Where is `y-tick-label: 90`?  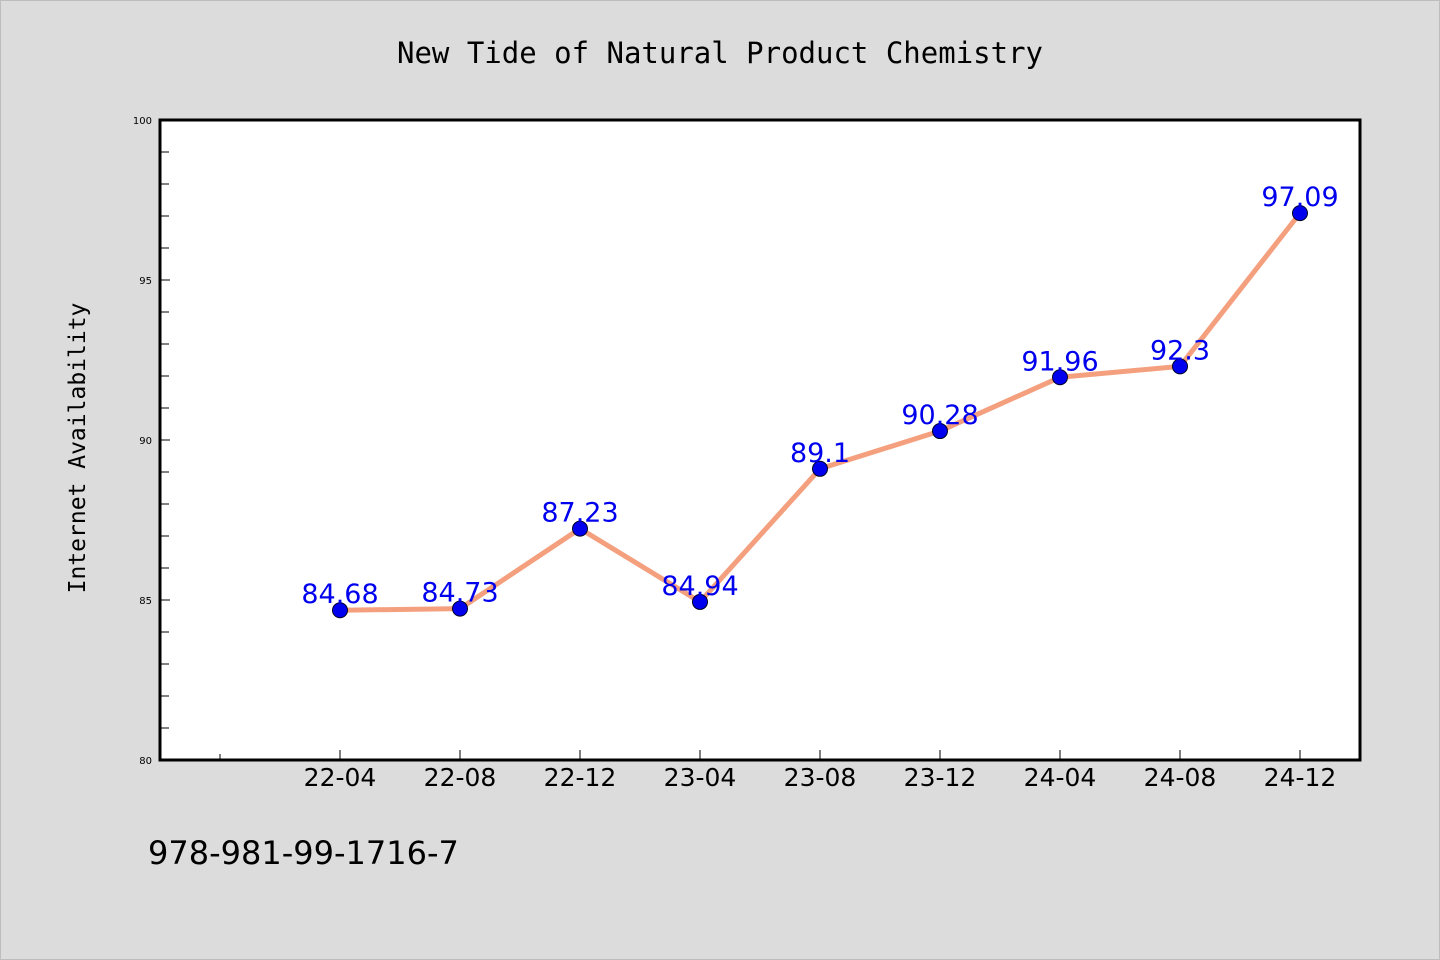
y-tick-label: 90 is located at coordinates (145, 441).